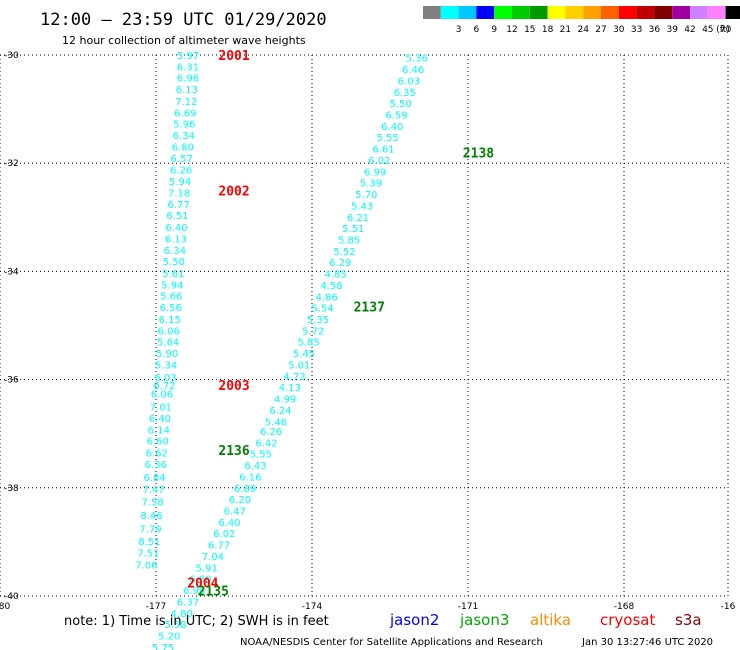 The width and height of the screenshot is (740, 650). I want to click on wave-height-value: 6.84, so click(155, 478).